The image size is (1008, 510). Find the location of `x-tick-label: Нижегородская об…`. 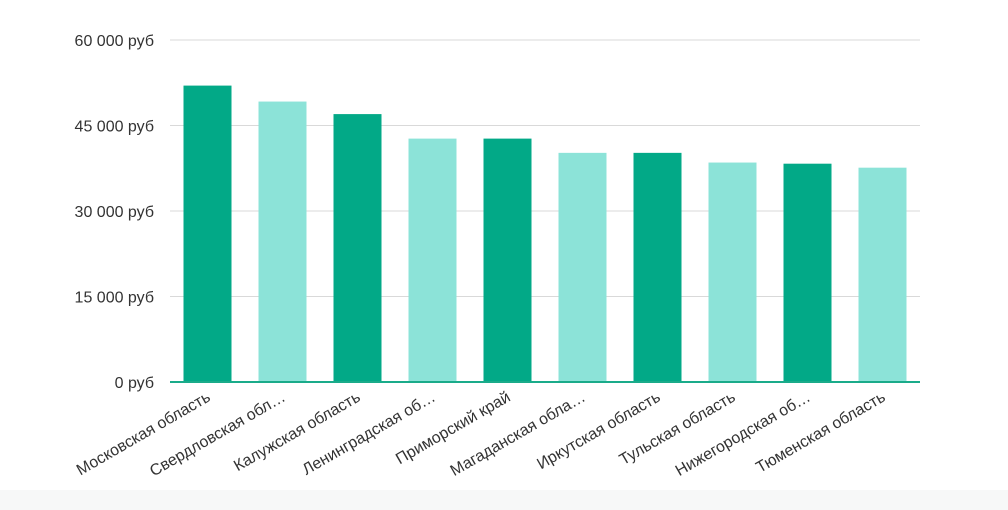

x-tick-label: Нижегородская об… is located at coordinates (743, 434).